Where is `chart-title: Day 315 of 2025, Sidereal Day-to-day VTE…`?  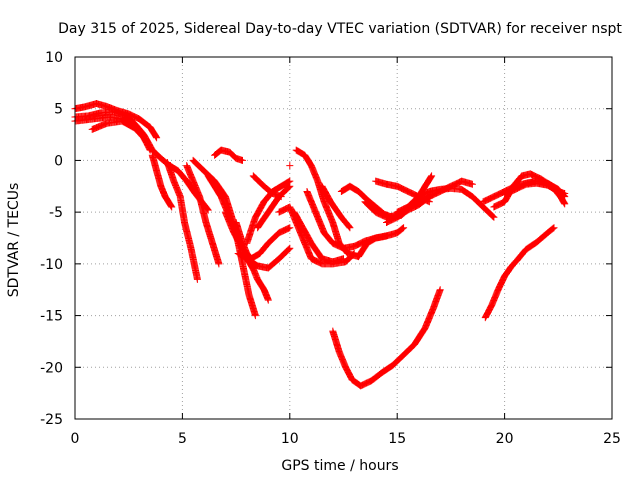 chart-title: Day 315 of 2025, Sidereal Day-to-day VTE… is located at coordinates (340, 29).